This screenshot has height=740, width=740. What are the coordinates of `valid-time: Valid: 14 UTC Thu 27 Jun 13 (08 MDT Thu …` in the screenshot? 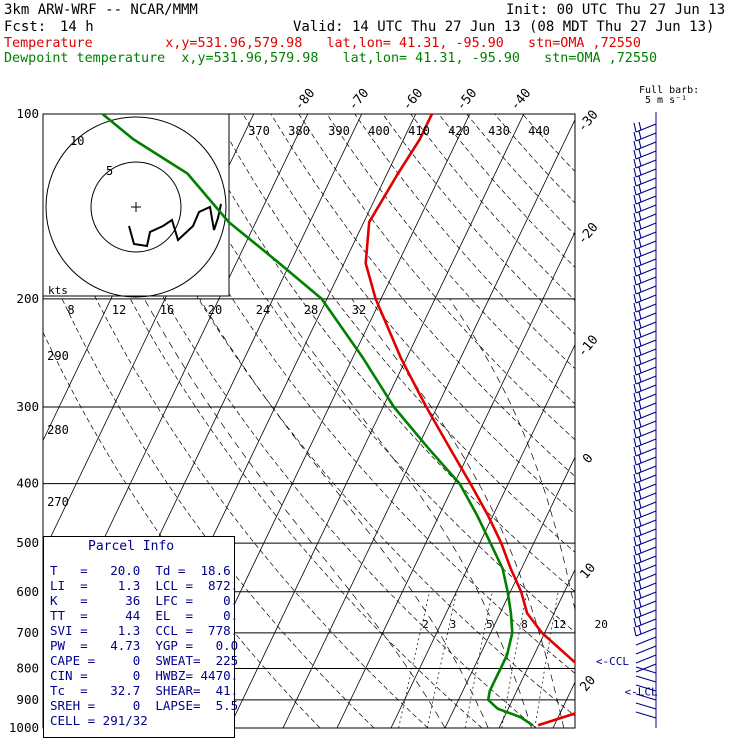 It's located at (504, 27).